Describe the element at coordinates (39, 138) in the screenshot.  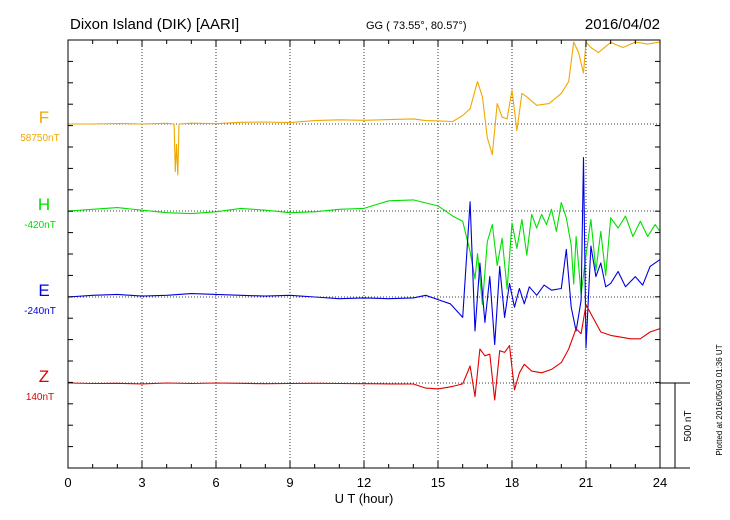
I see `series-baseline-f: 58750nT` at that location.